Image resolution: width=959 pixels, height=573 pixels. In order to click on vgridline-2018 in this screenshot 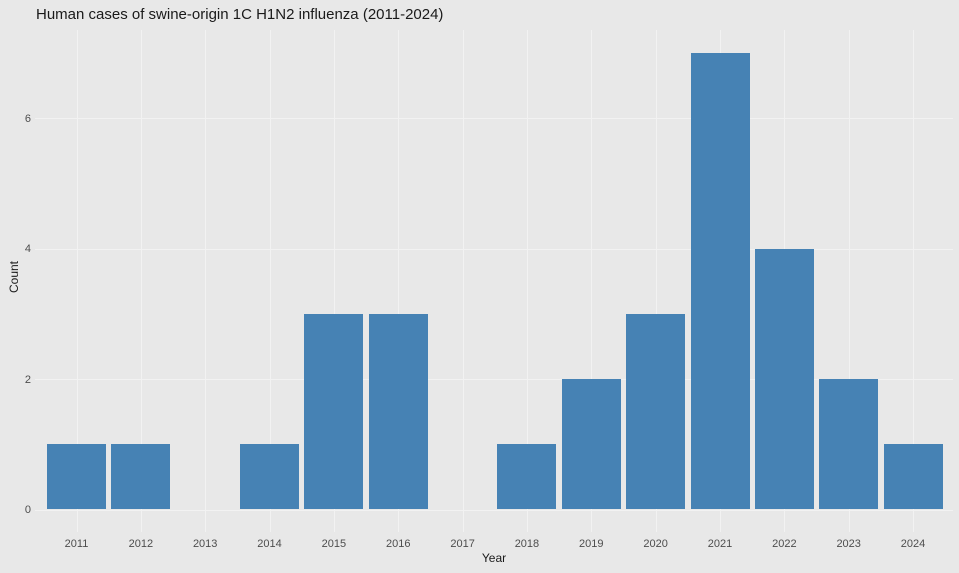, I will do `click(527, 281)`.